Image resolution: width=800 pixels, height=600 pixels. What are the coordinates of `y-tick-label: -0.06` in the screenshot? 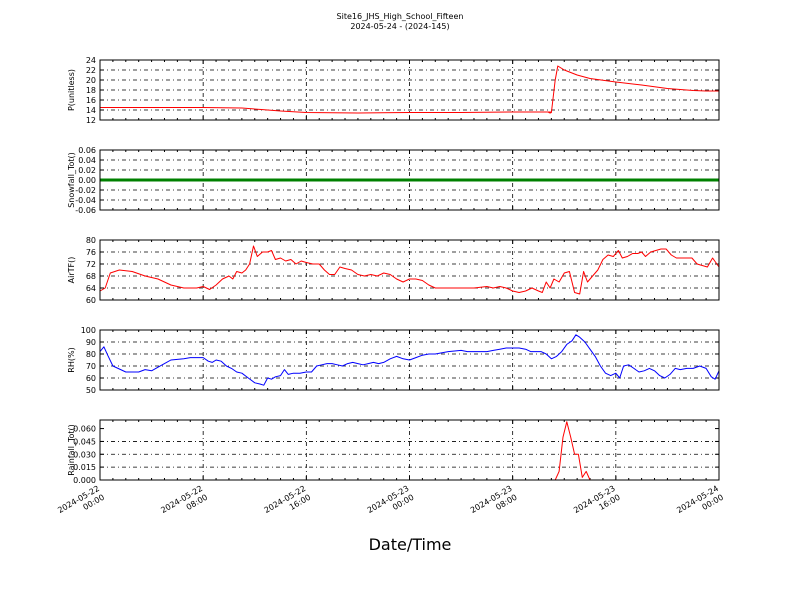 It's located at (85, 210).